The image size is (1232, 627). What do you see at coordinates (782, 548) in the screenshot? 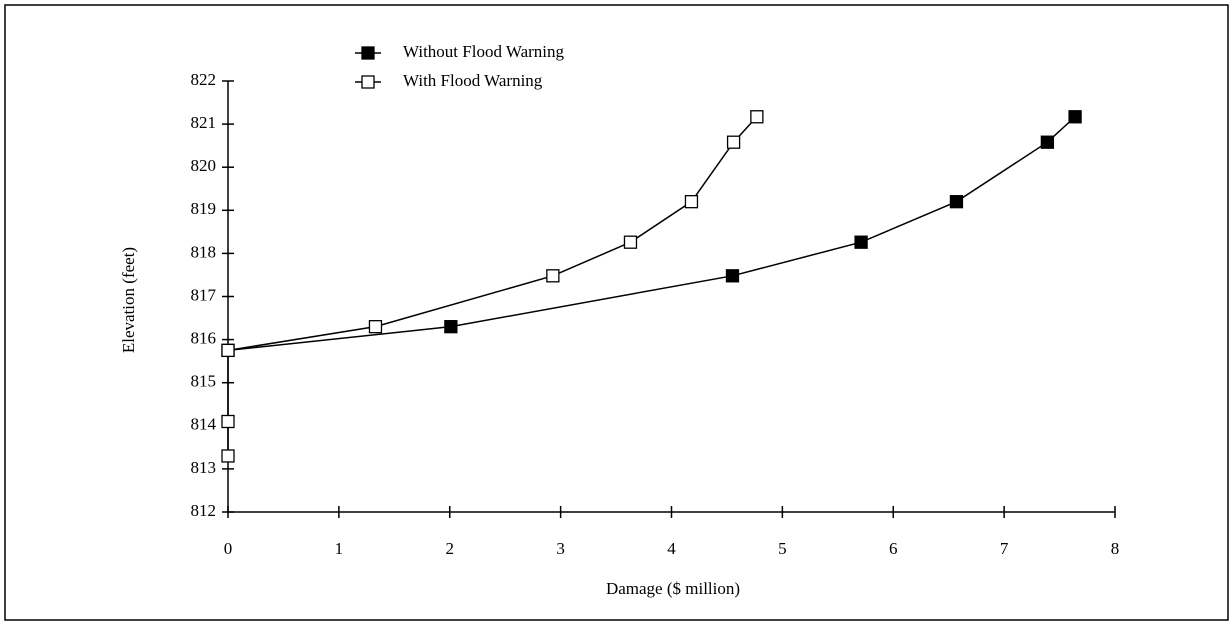
I see `x-tick-label: 5` at bounding box center [782, 548].